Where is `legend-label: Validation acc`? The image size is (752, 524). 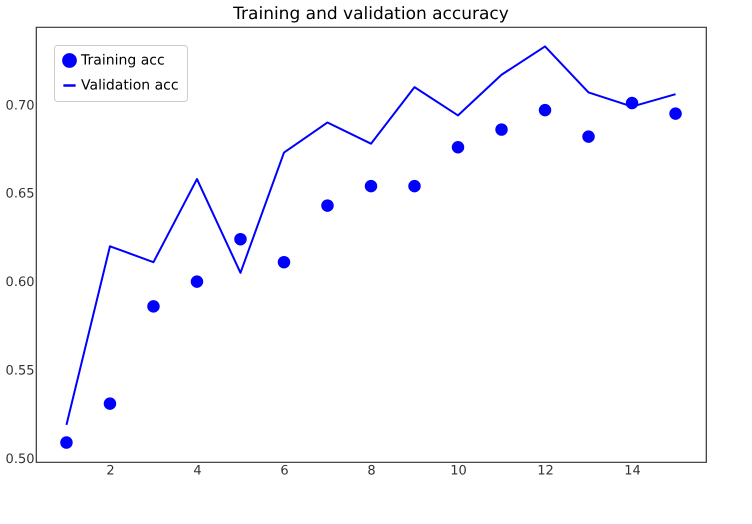 legend-label: Validation acc is located at coordinates (130, 86).